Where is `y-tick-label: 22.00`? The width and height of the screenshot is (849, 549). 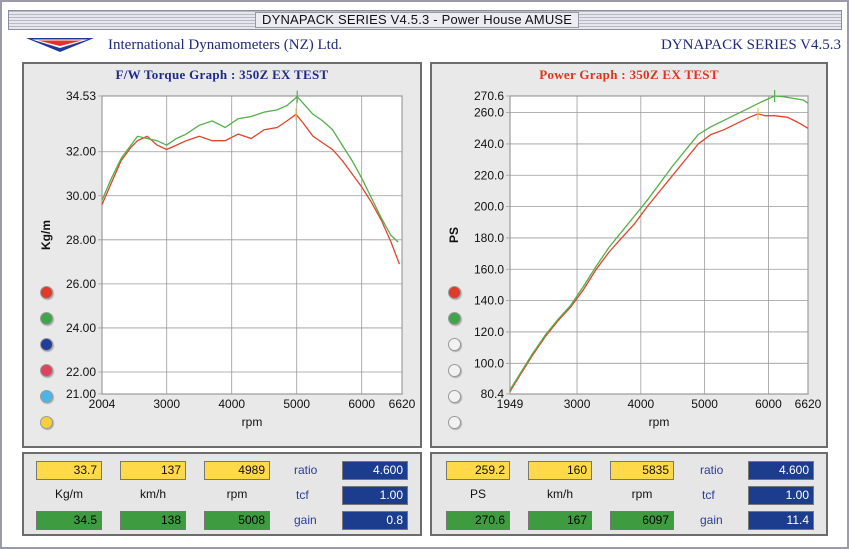
y-tick-label: 22.00 is located at coordinates (81, 372).